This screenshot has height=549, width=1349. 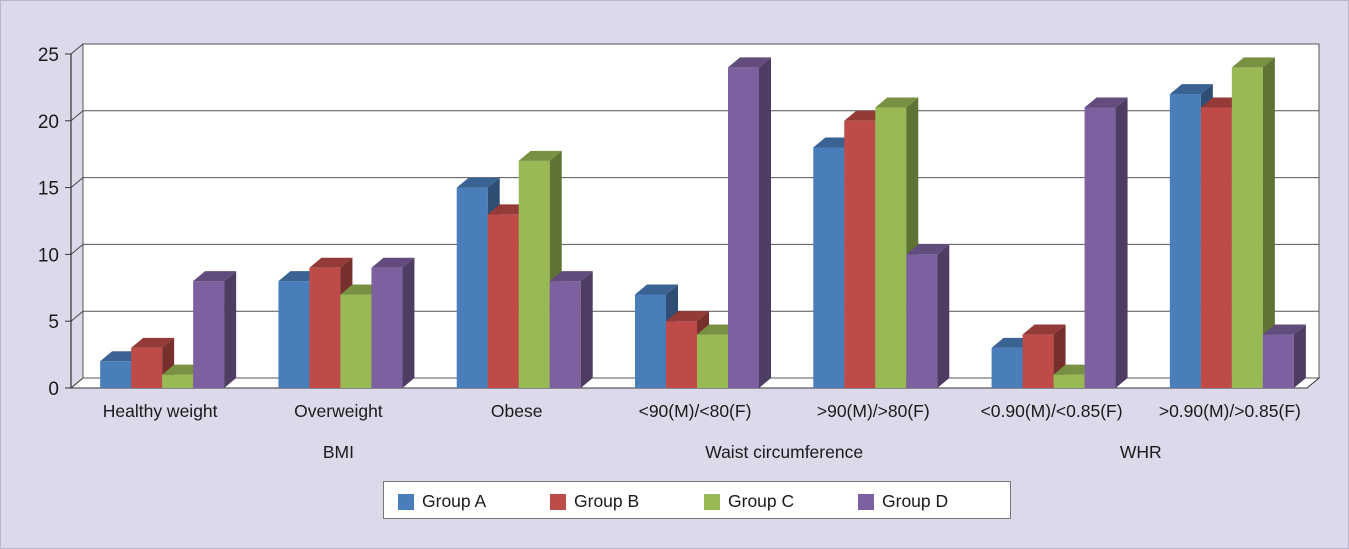 What do you see at coordinates (48, 255) in the screenshot?
I see `y-tick-label: 10` at bounding box center [48, 255].